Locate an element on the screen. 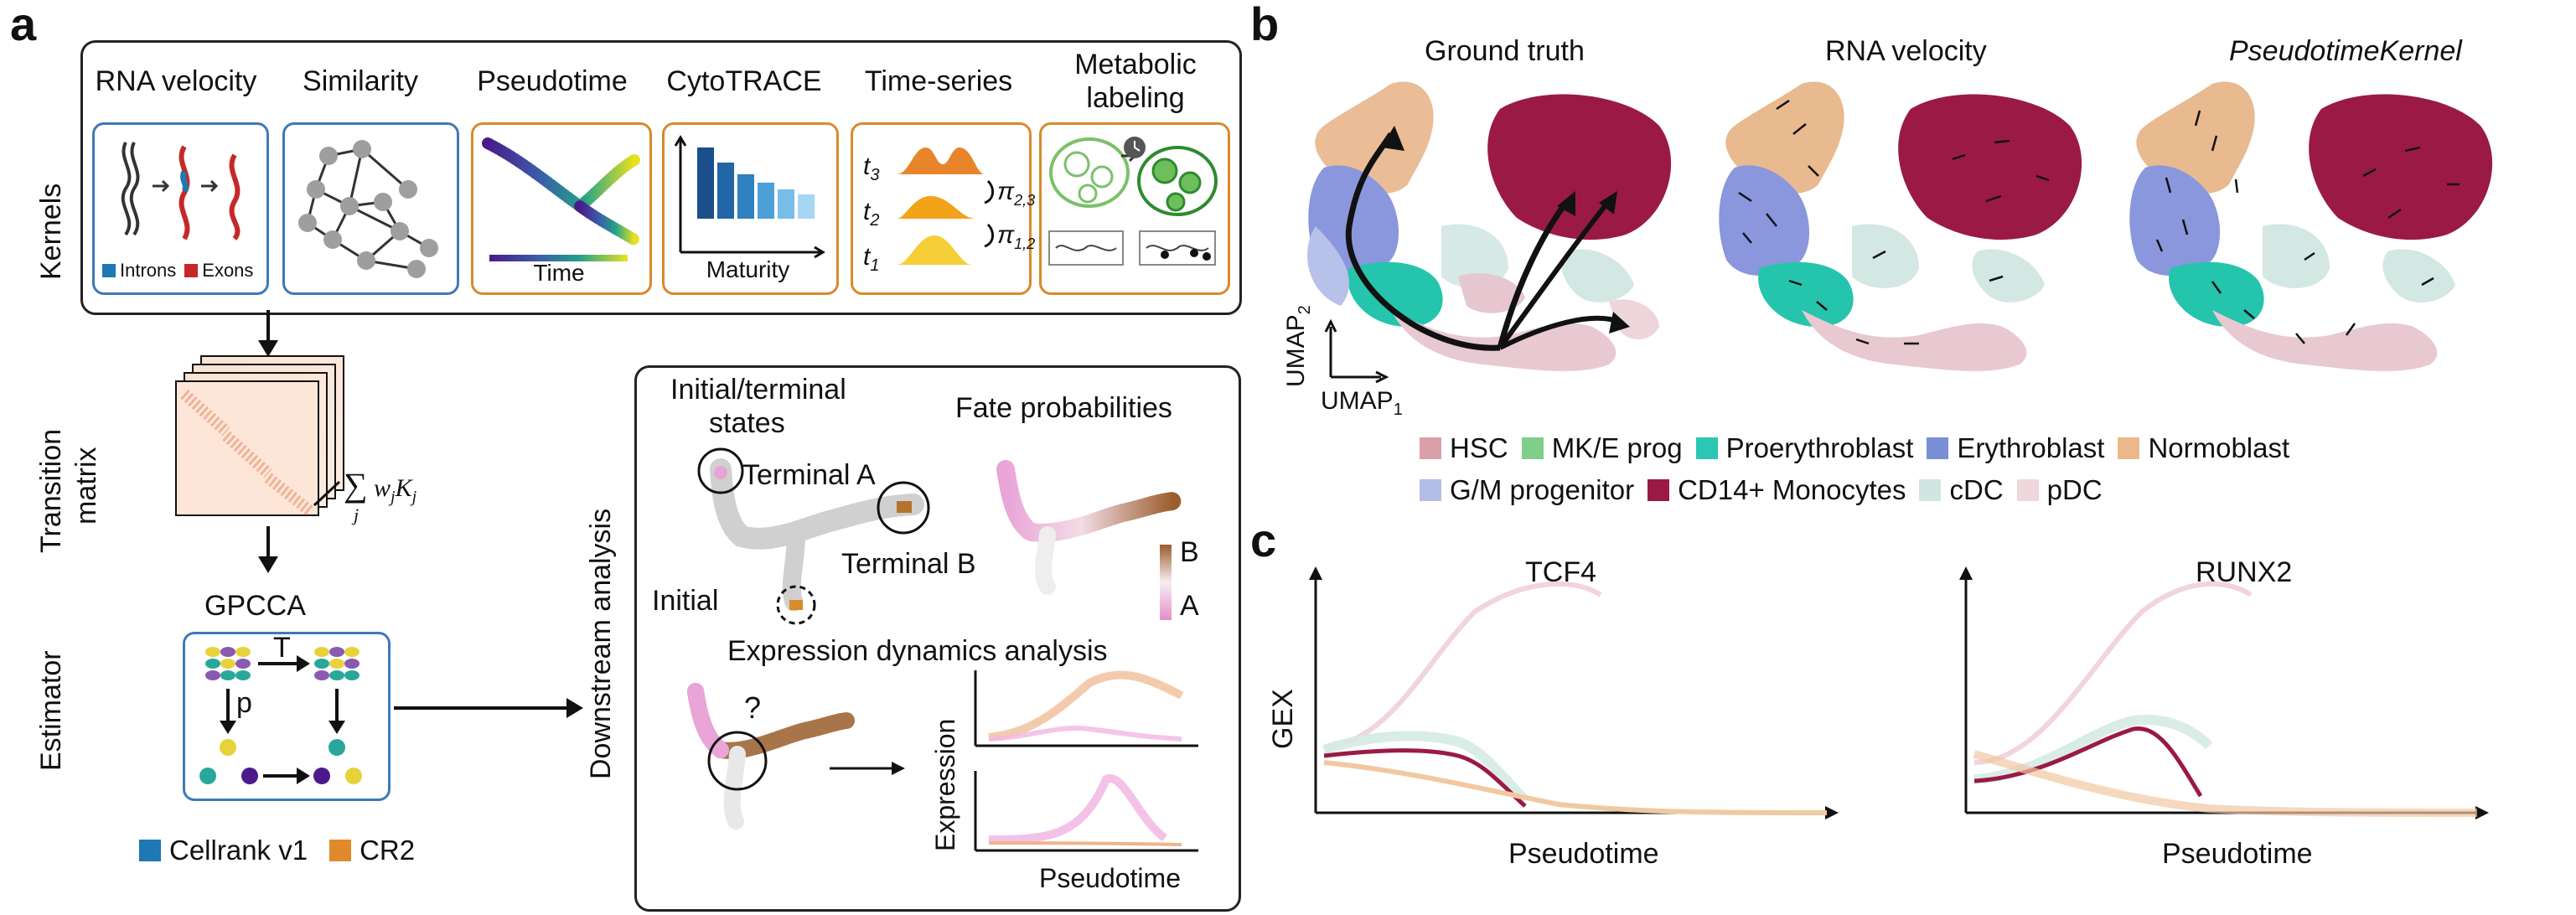 The width and height of the screenshot is (2576, 915). panel-letter-c: c is located at coordinates (1263, 540).